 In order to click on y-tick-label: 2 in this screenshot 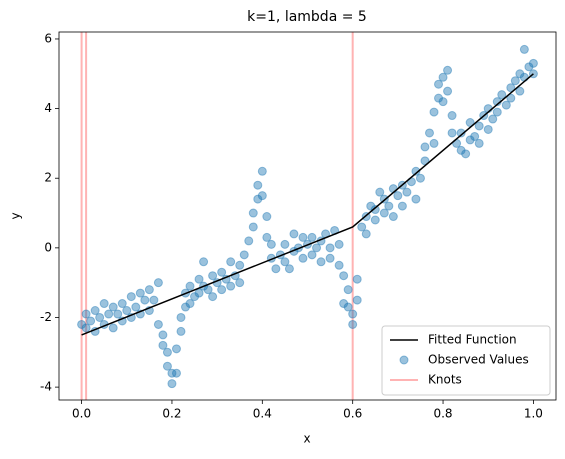, I will do `click(48, 178)`.